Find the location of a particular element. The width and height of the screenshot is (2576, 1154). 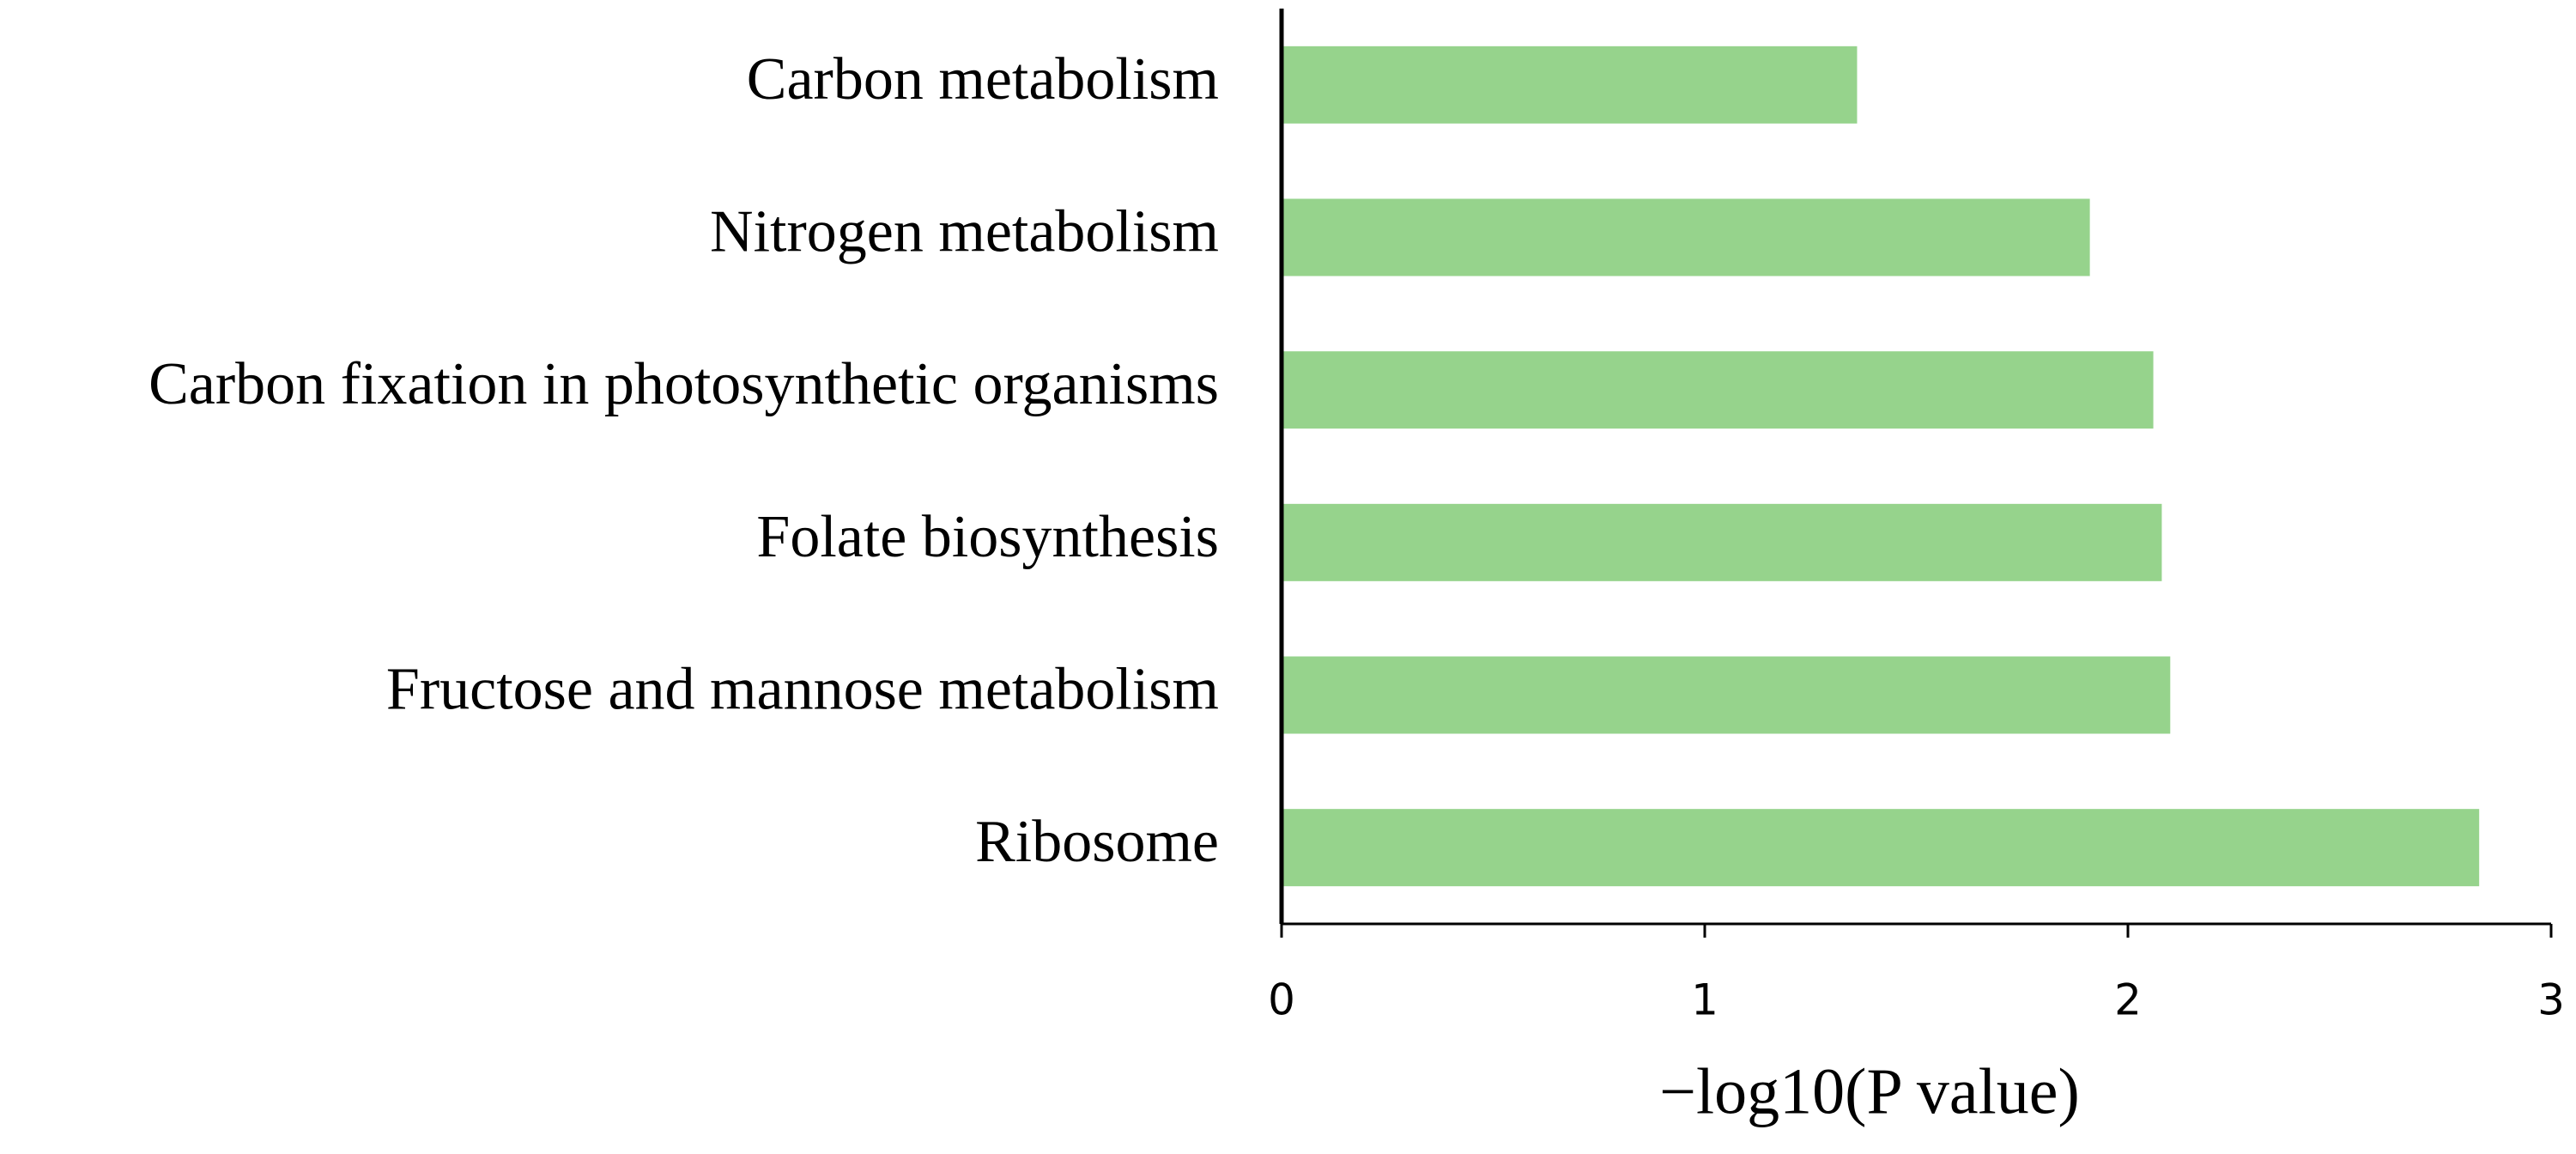

x-tick-label: 0 is located at coordinates (1281, 1000).